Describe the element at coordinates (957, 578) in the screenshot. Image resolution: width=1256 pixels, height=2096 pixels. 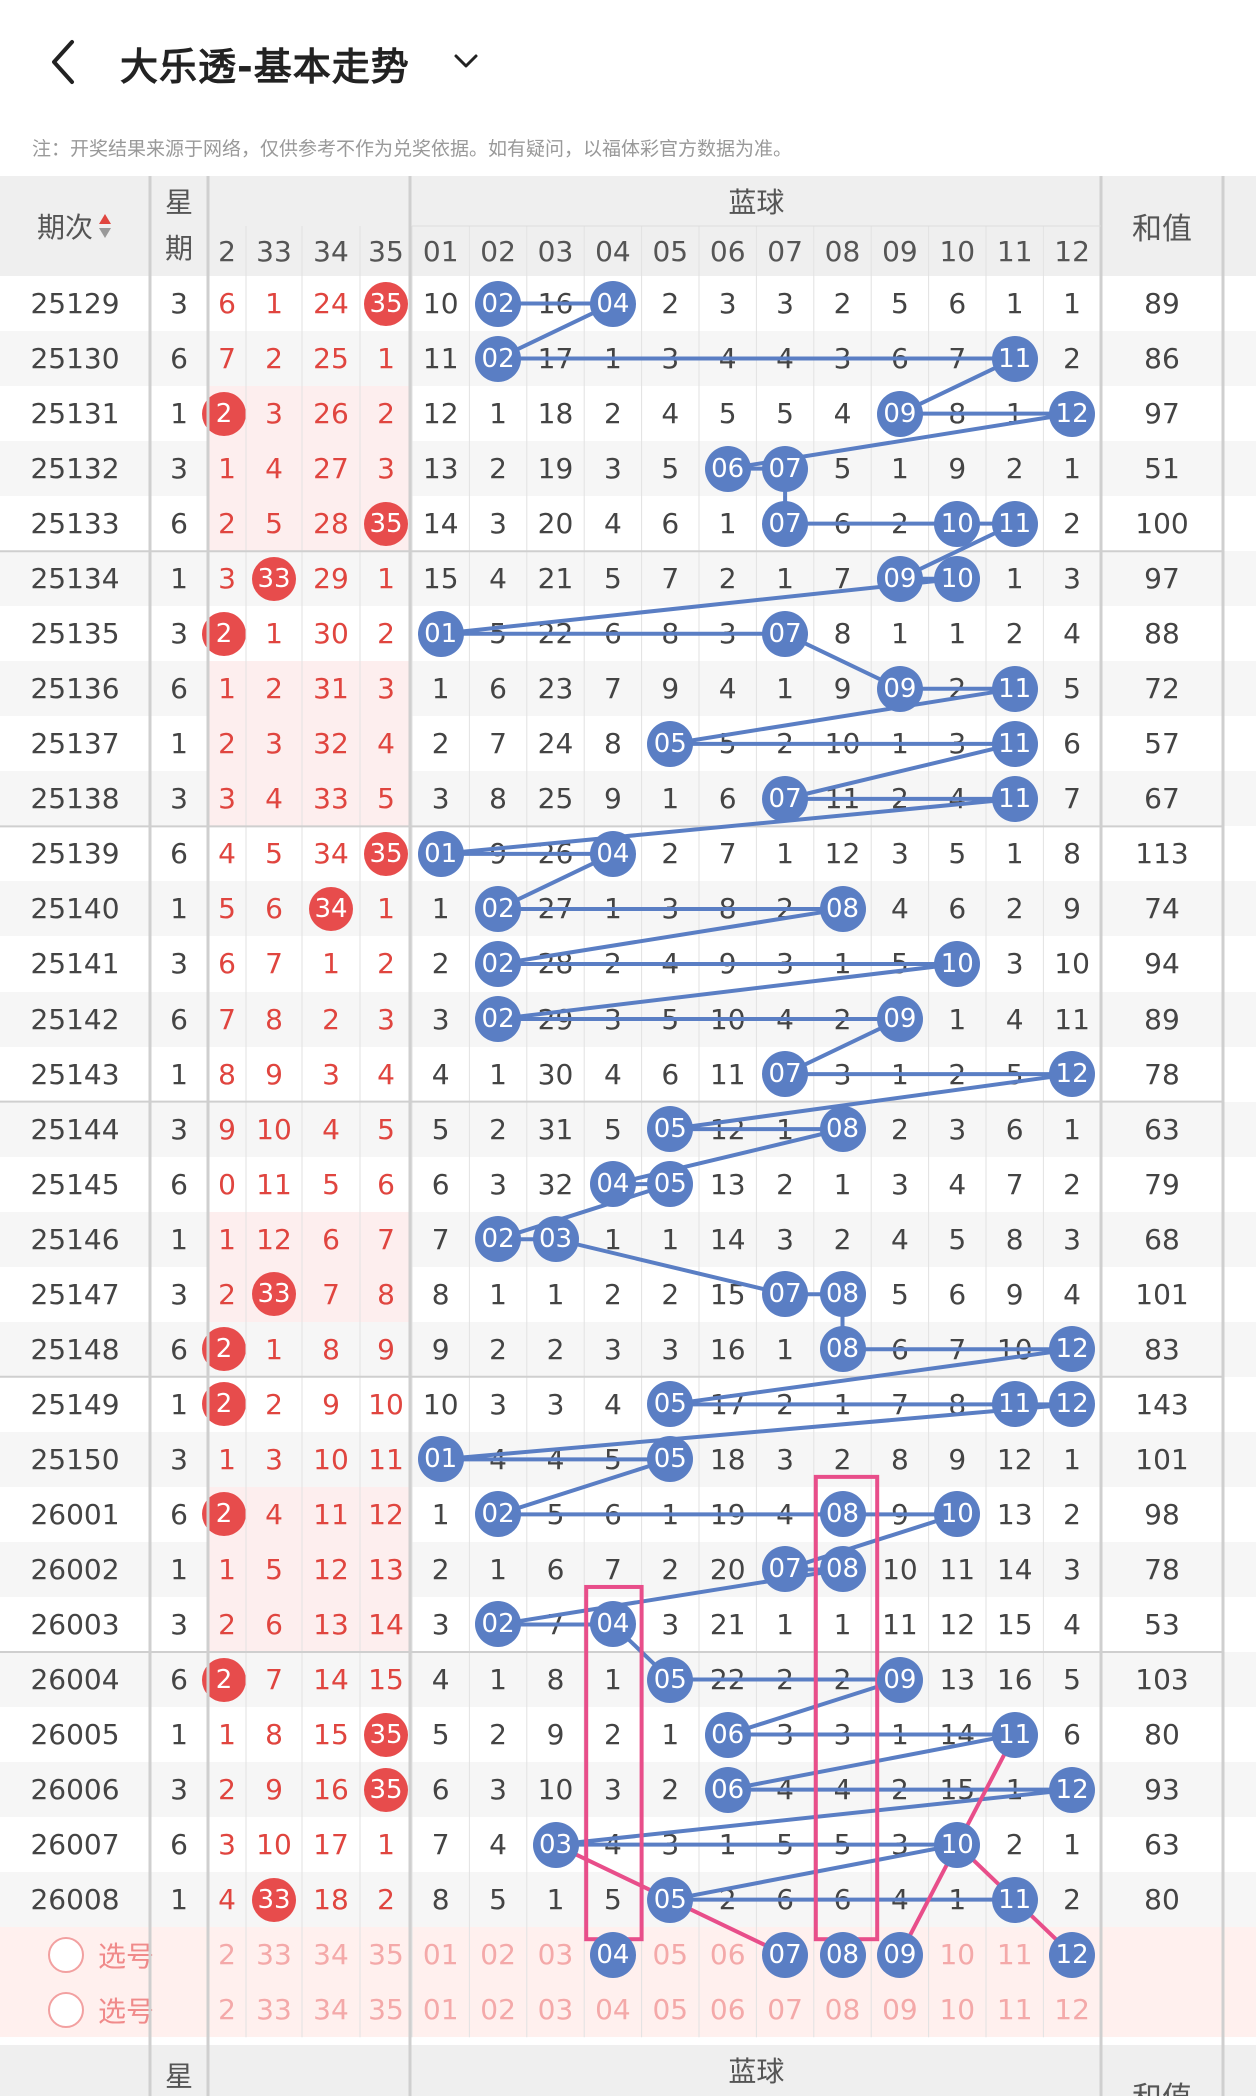
I see `blue-ball: 10` at that location.